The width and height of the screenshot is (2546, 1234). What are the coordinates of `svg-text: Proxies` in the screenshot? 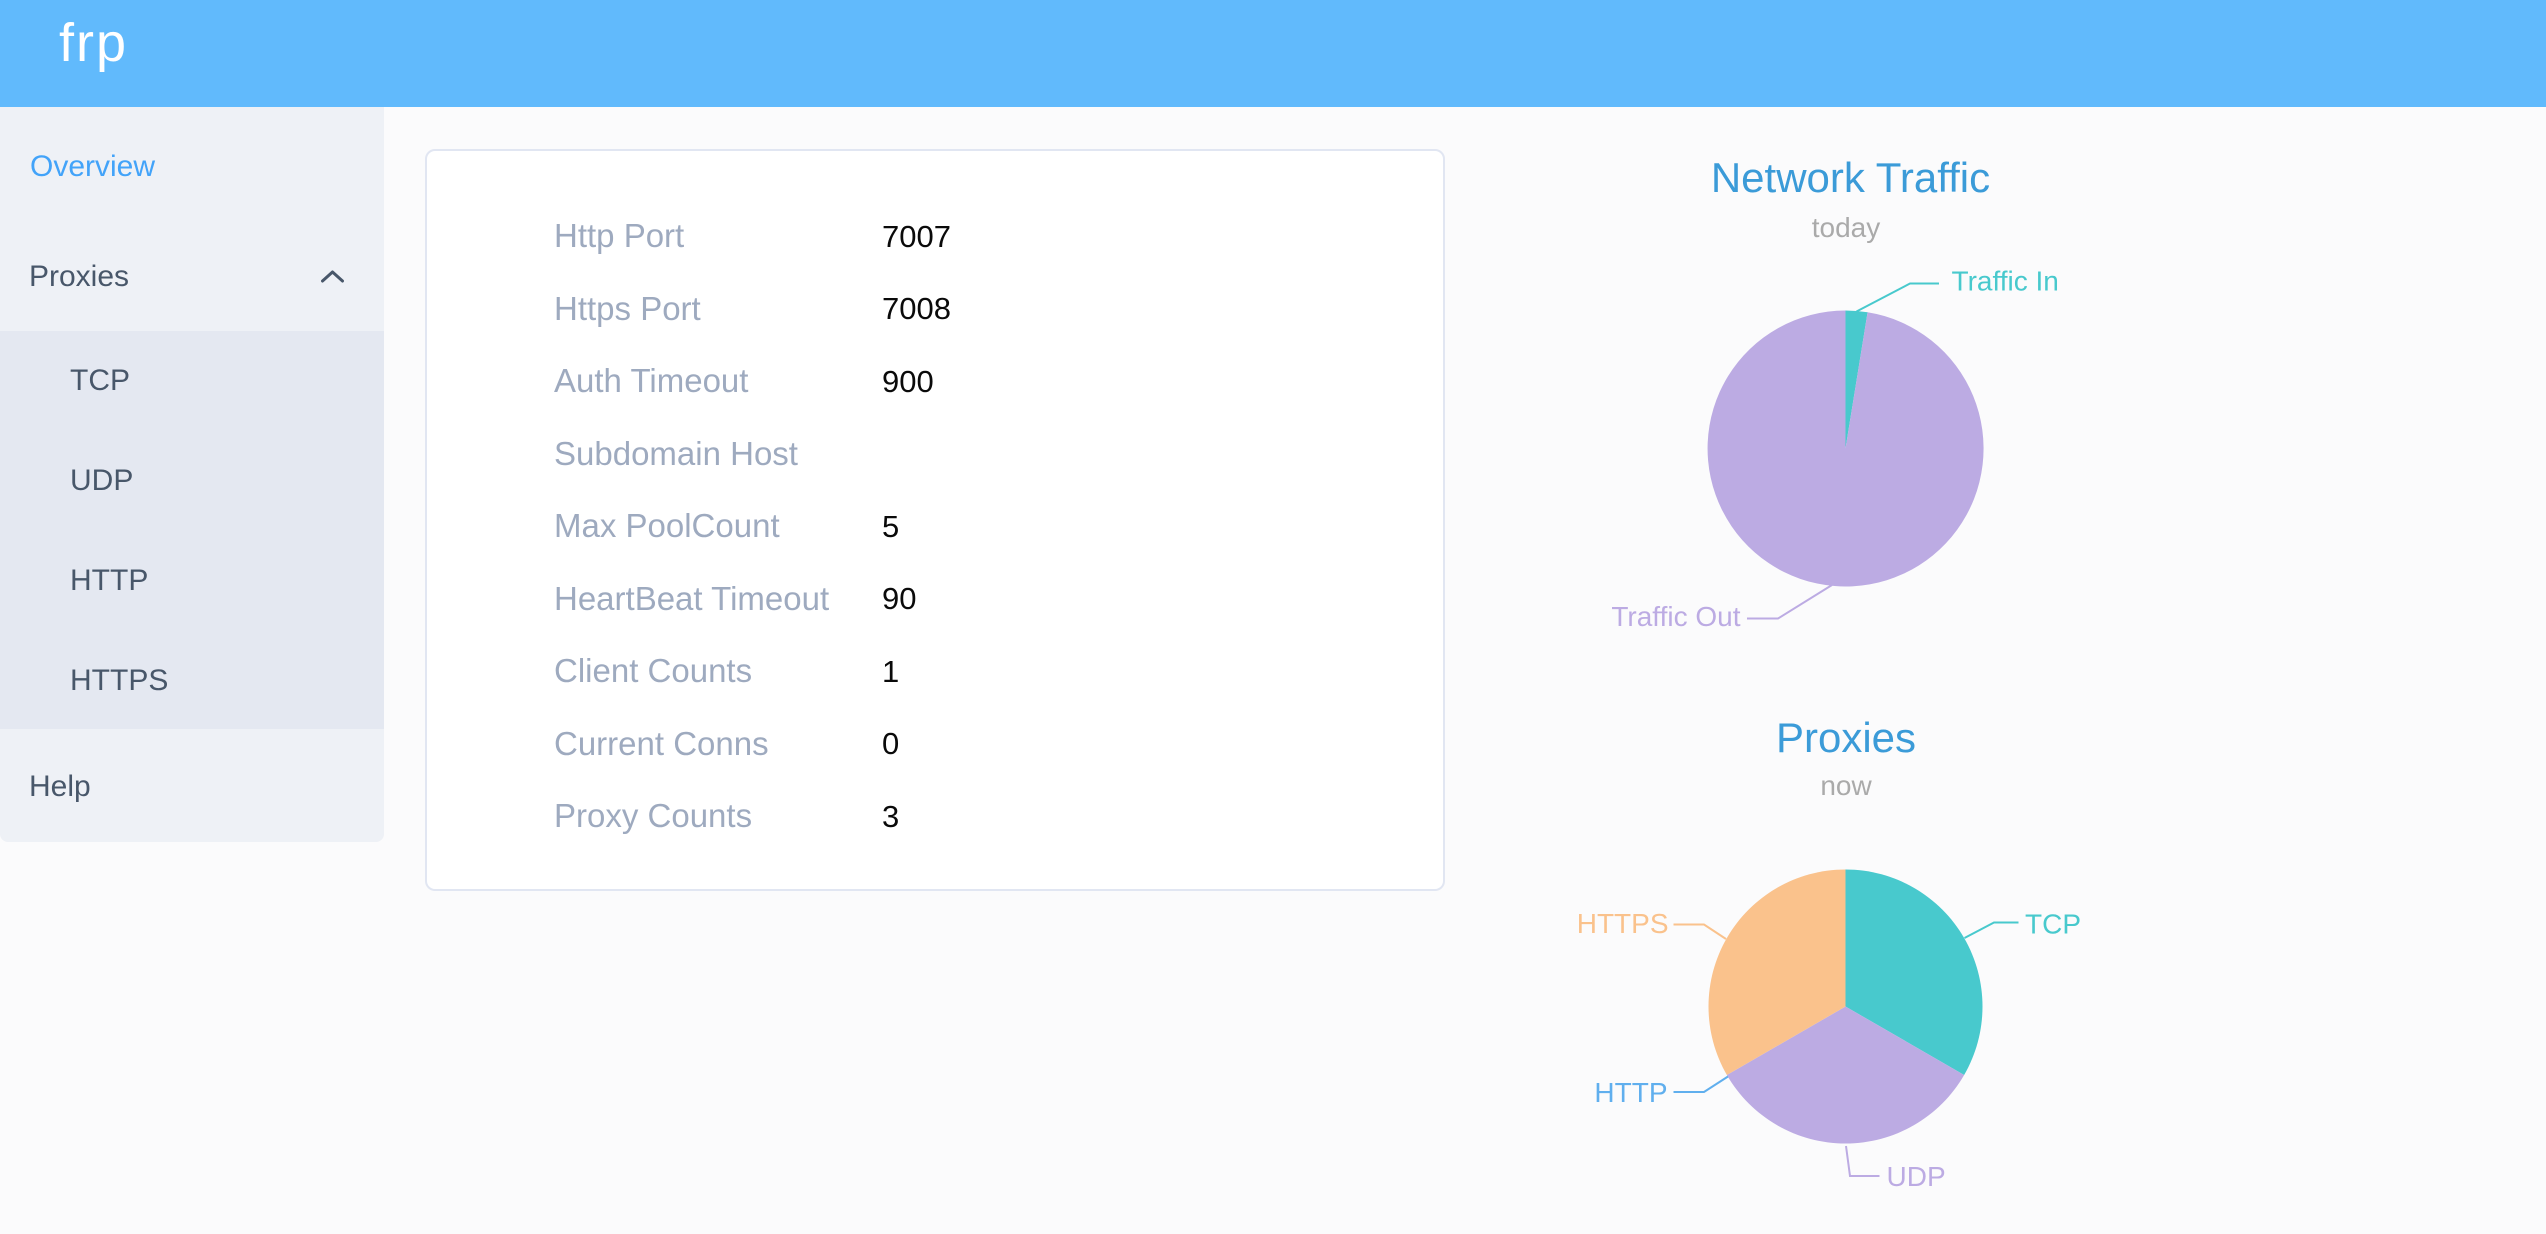 It's located at (1846, 737).